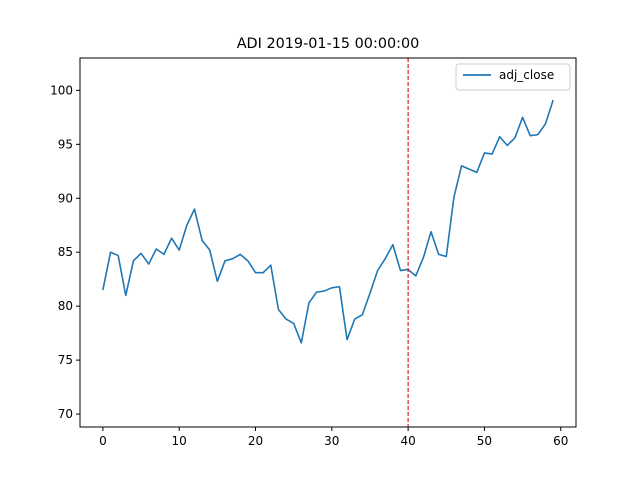  Describe the element at coordinates (103, 441) in the screenshot. I see `x-tick-label: 0` at that location.